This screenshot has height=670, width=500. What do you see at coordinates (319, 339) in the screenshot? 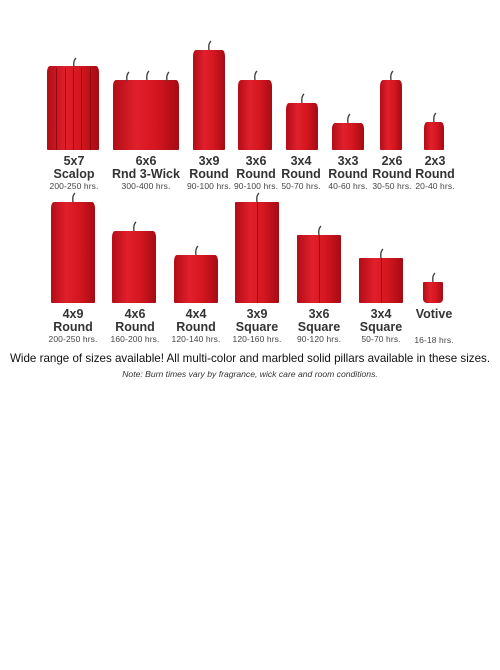
I see `burn-time: 90-120 hrs.` at bounding box center [319, 339].